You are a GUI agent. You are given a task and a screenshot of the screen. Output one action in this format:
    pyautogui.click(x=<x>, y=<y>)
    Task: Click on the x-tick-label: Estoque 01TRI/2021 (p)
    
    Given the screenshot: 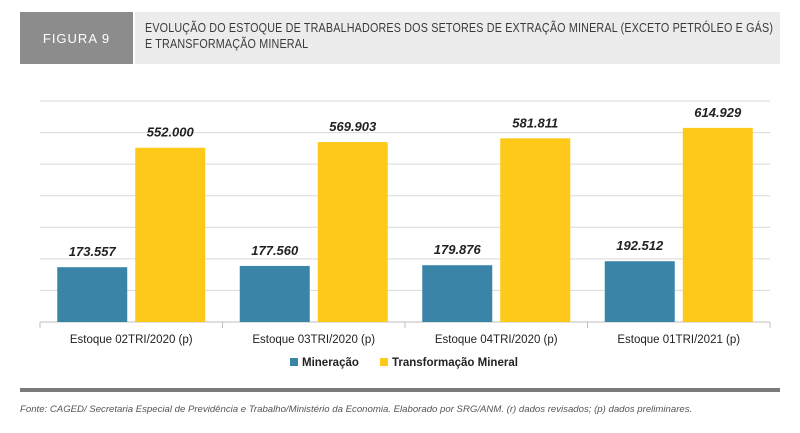 What is the action you would take?
    pyautogui.click(x=678, y=340)
    